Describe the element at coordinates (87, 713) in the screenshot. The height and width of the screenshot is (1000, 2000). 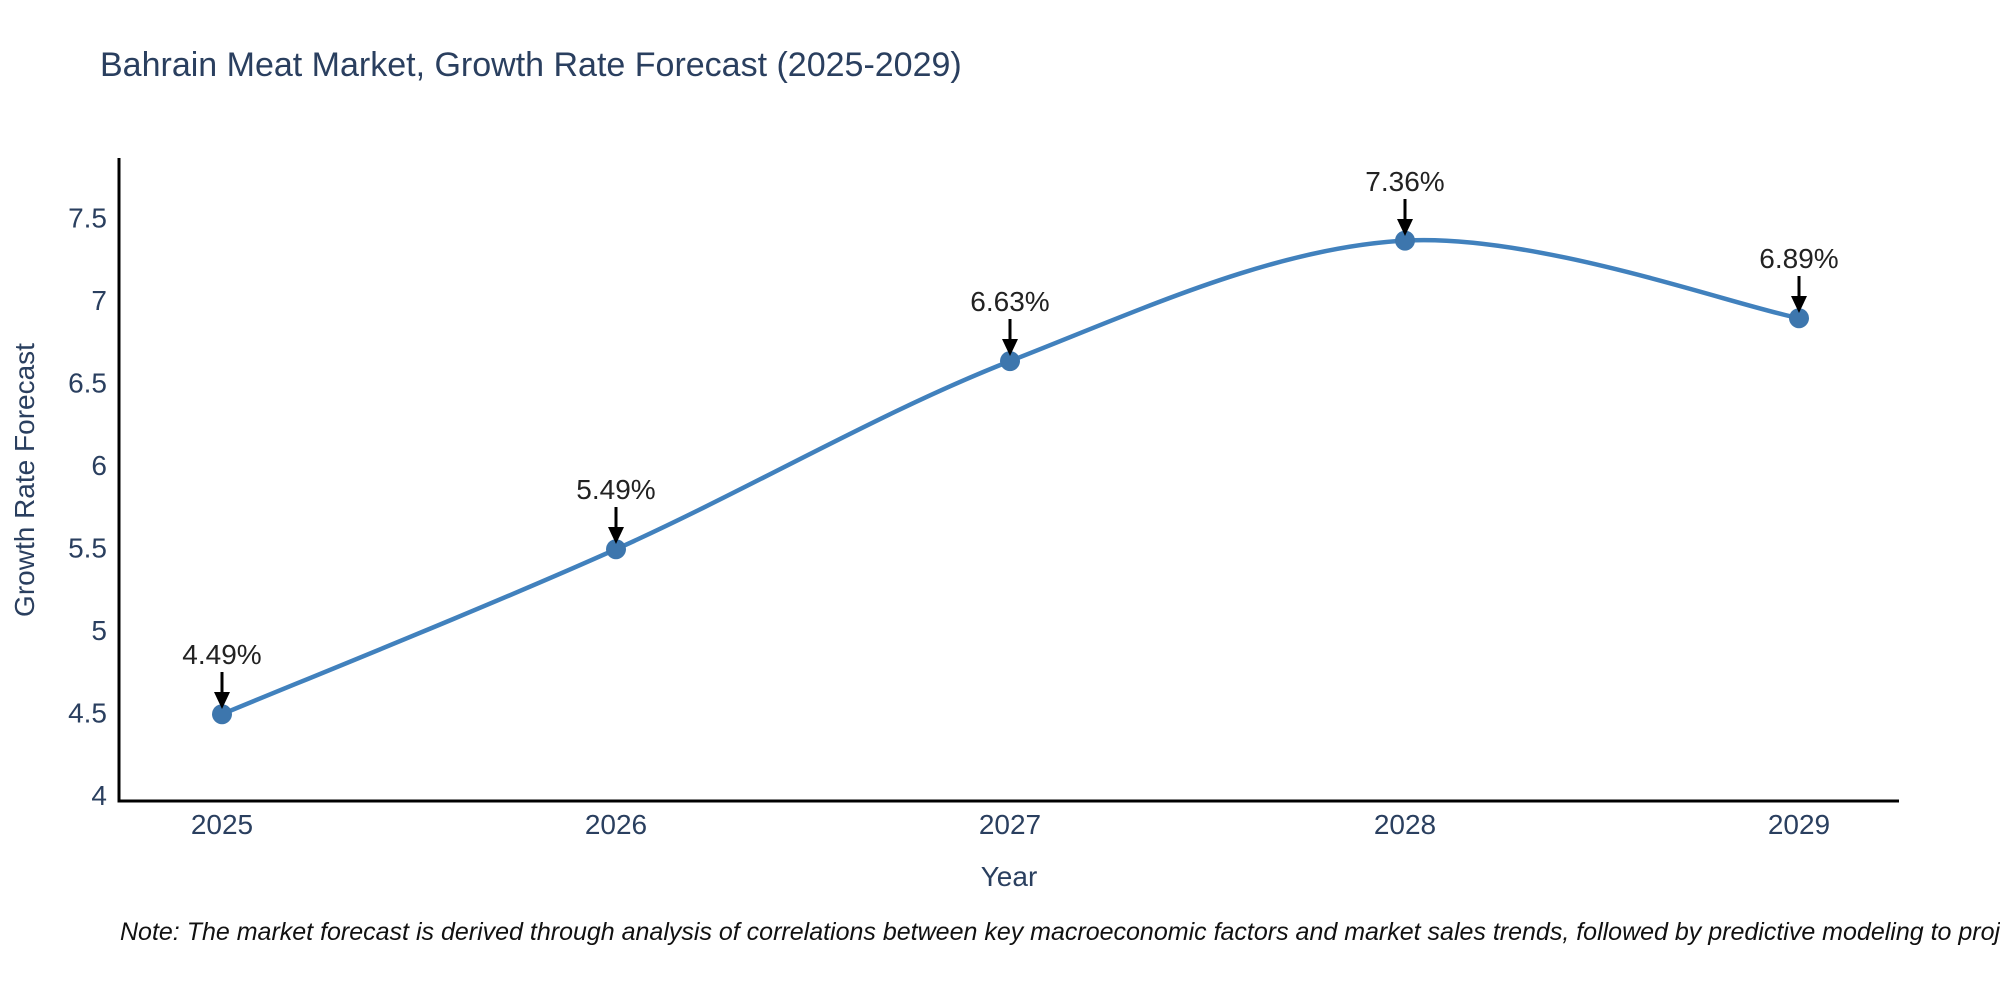
I see `y-tick-label: 4.5` at that location.